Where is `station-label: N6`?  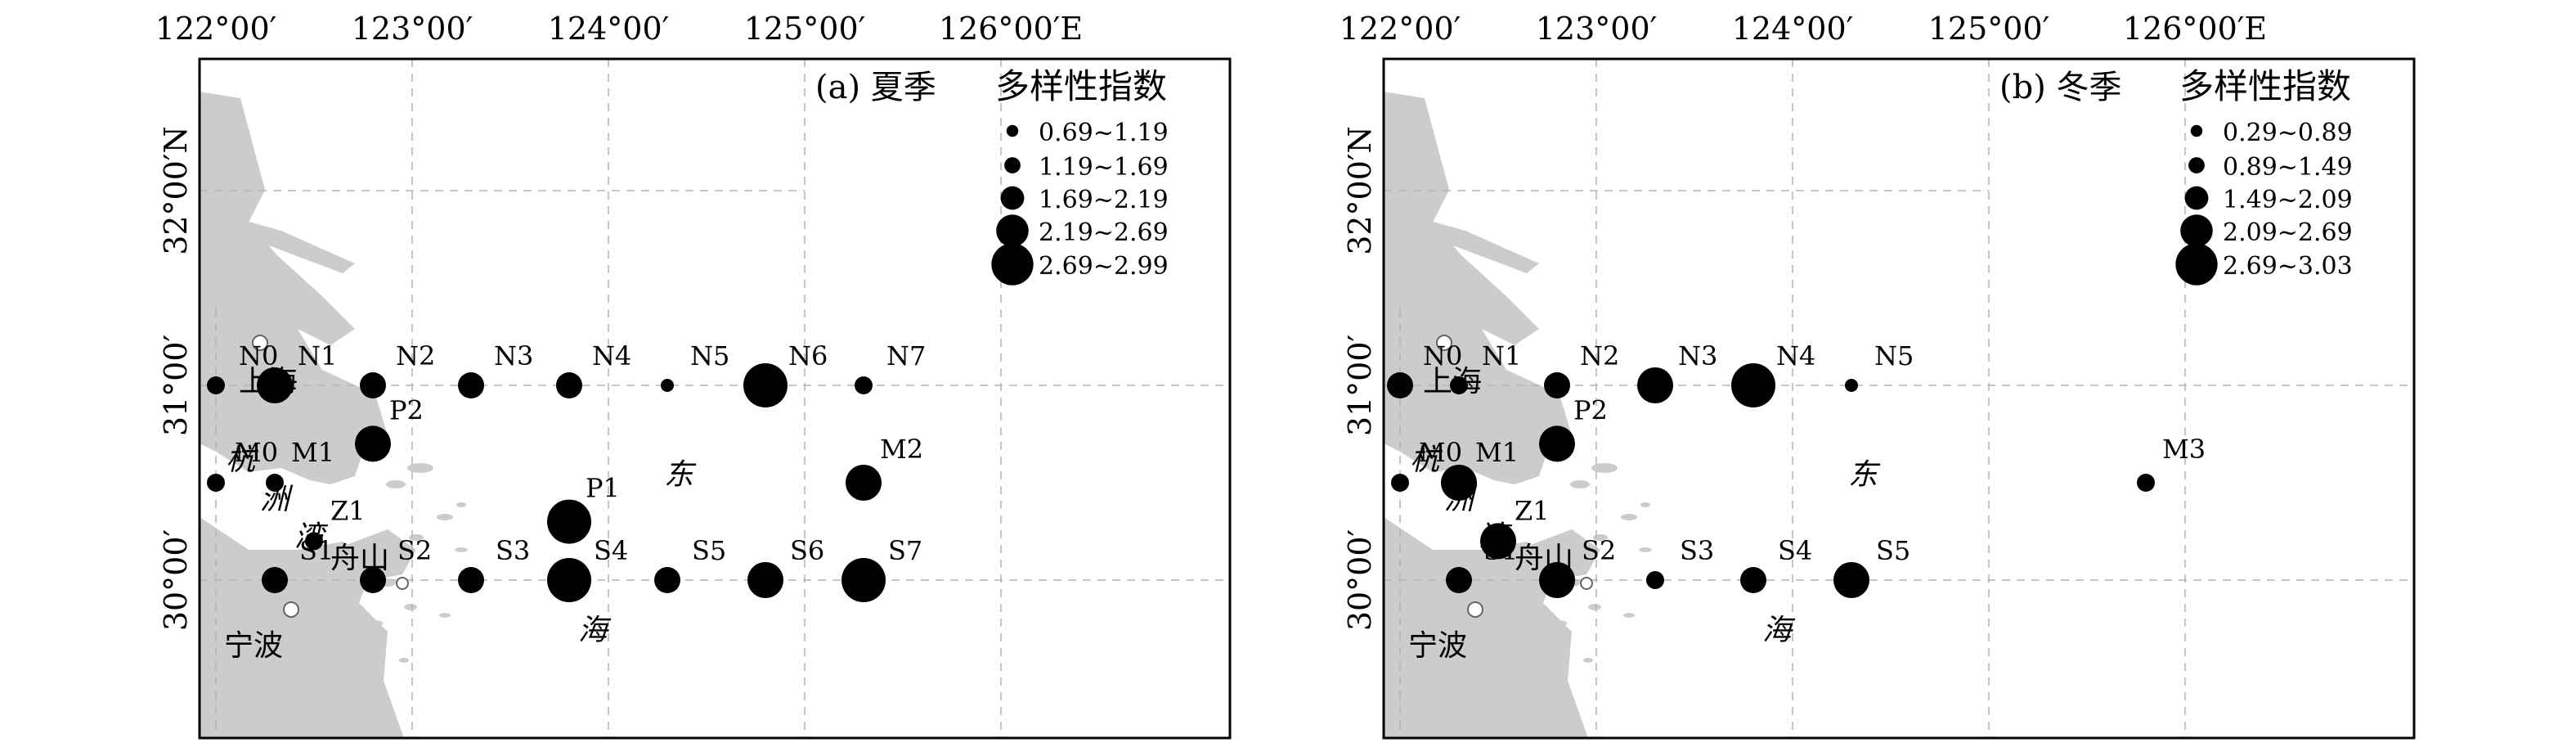 station-label: N6 is located at coordinates (808, 356).